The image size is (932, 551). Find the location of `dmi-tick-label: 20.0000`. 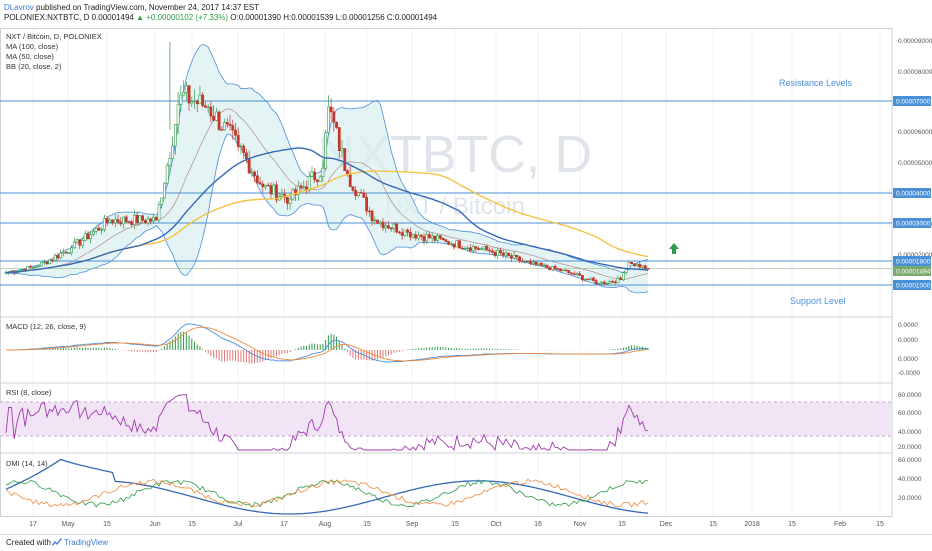

dmi-tick-label: 20.0000 is located at coordinates (910, 498).